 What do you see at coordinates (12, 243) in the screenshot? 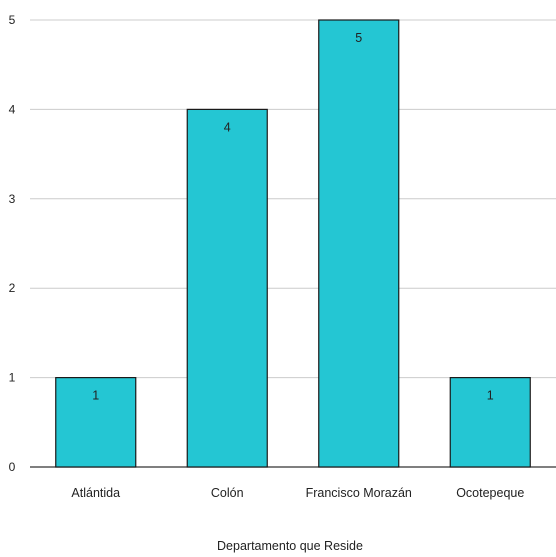
I see `y-axis-ticks: 0 1 2 3 4 5` at bounding box center [12, 243].